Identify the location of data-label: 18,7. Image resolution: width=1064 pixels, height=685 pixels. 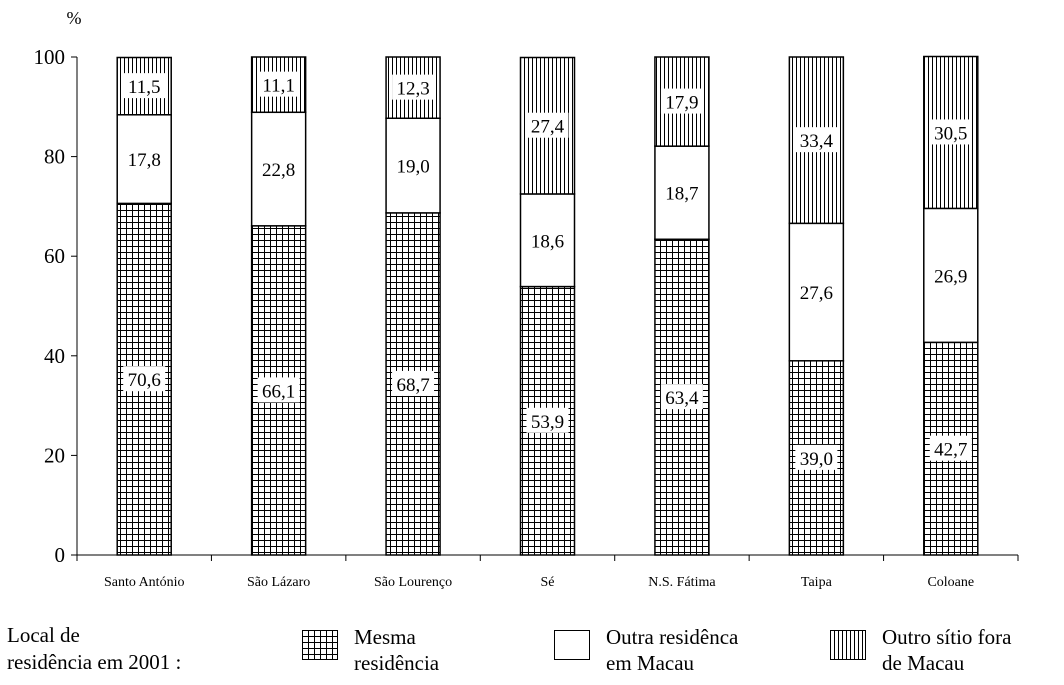
(681, 194).